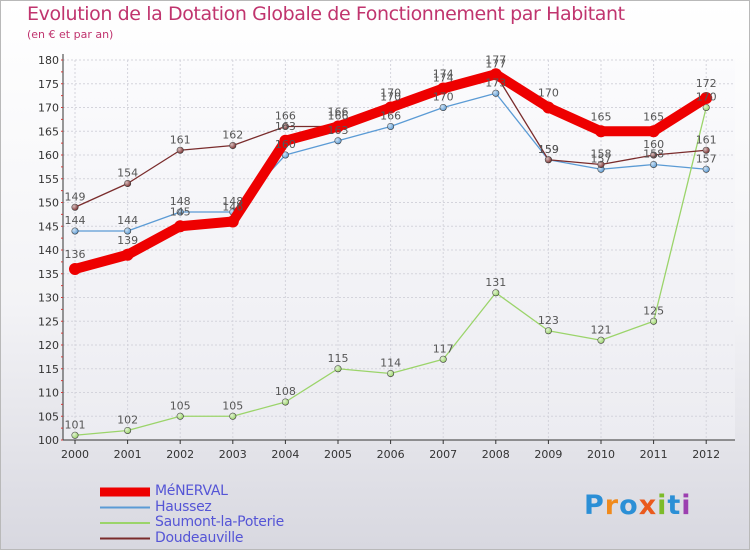  Describe the element at coordinates (285, 116) in the screenshot. I see `data-label-doudeauville: 166` at that location.